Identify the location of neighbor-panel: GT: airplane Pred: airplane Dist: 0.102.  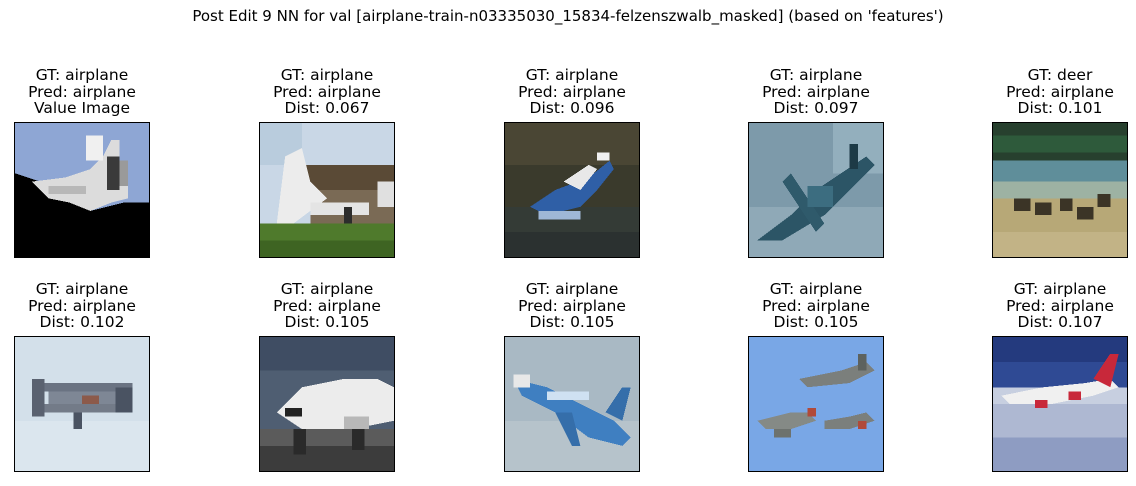
(82, 376).